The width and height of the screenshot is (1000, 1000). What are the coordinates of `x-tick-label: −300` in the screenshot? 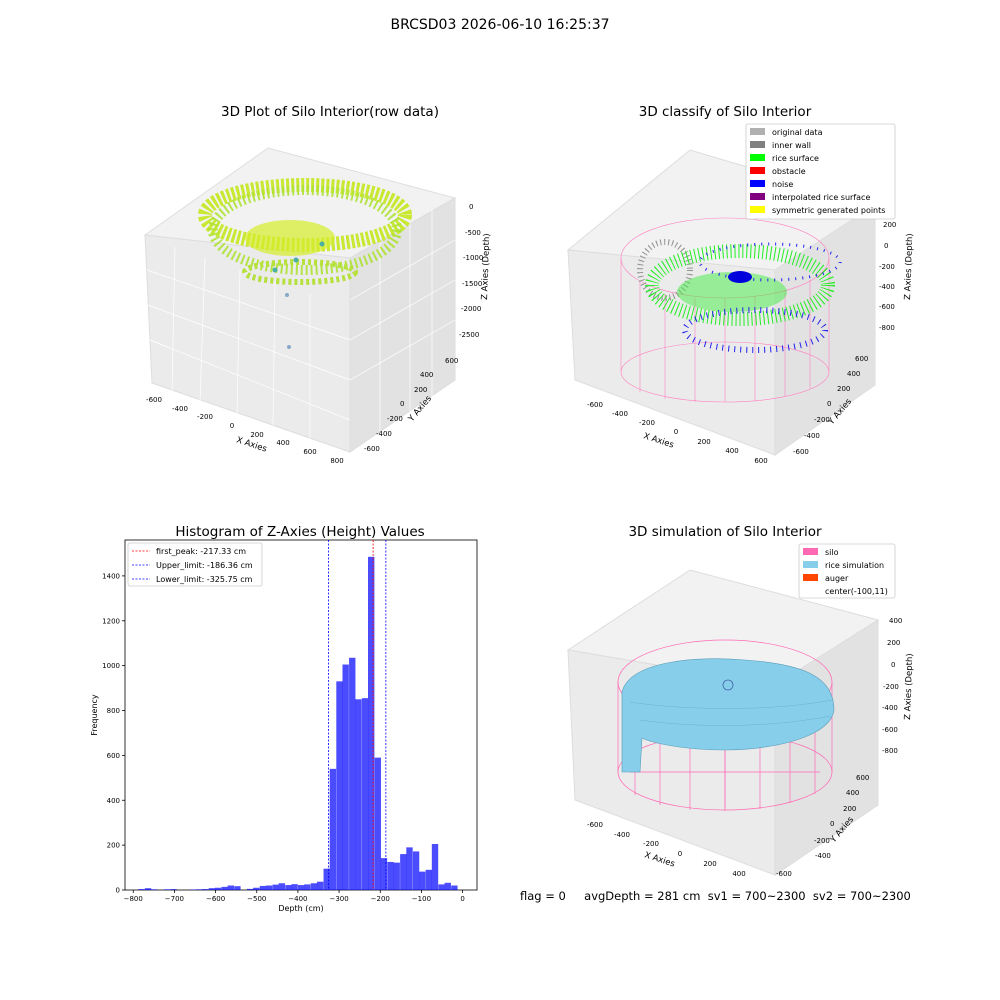 It's located at (338, 899).